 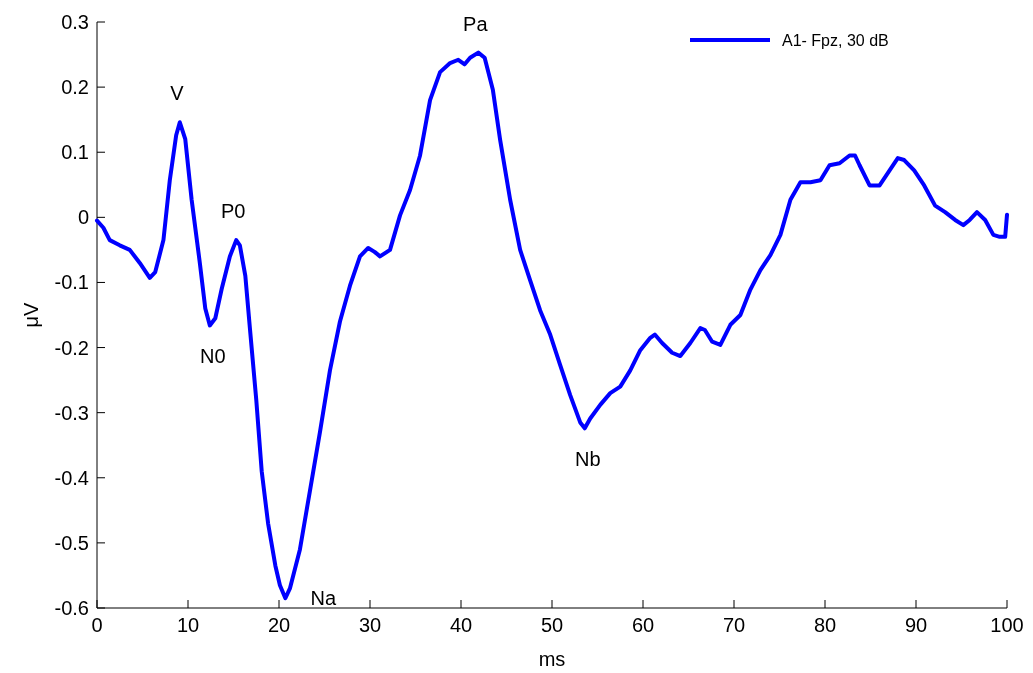 What do you see at coordinates (643, 625) in the screenshot?
I see `x-tick-label: 60` at bounding box center [643, 625].